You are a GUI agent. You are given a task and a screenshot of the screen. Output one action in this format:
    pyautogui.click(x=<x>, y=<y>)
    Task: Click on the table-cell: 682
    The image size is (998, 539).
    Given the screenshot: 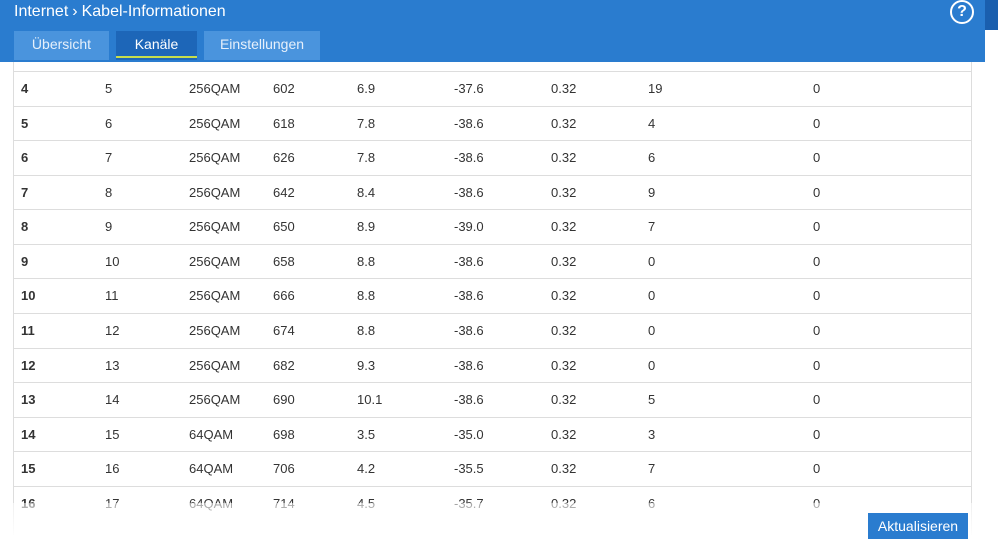 What is the action you would take?
    pyautogui.click(x=284, y=365)
    